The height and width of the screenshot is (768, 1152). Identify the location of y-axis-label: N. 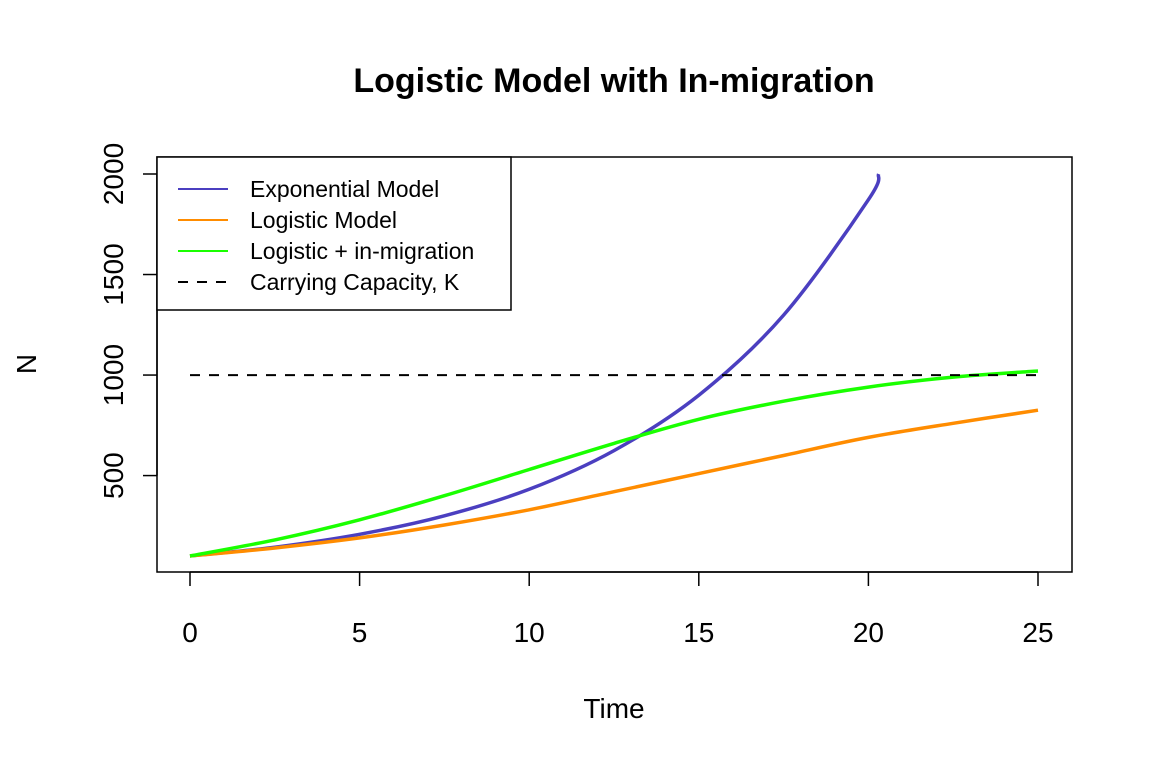
(26, 364).